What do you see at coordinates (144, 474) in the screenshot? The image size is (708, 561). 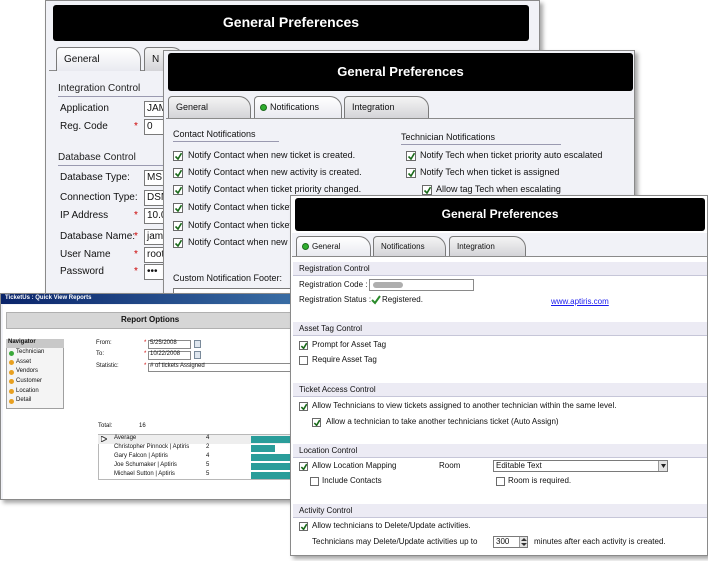 I see `row-name: Michael Sutton | Aptiris` at bounding box center [144, 474].